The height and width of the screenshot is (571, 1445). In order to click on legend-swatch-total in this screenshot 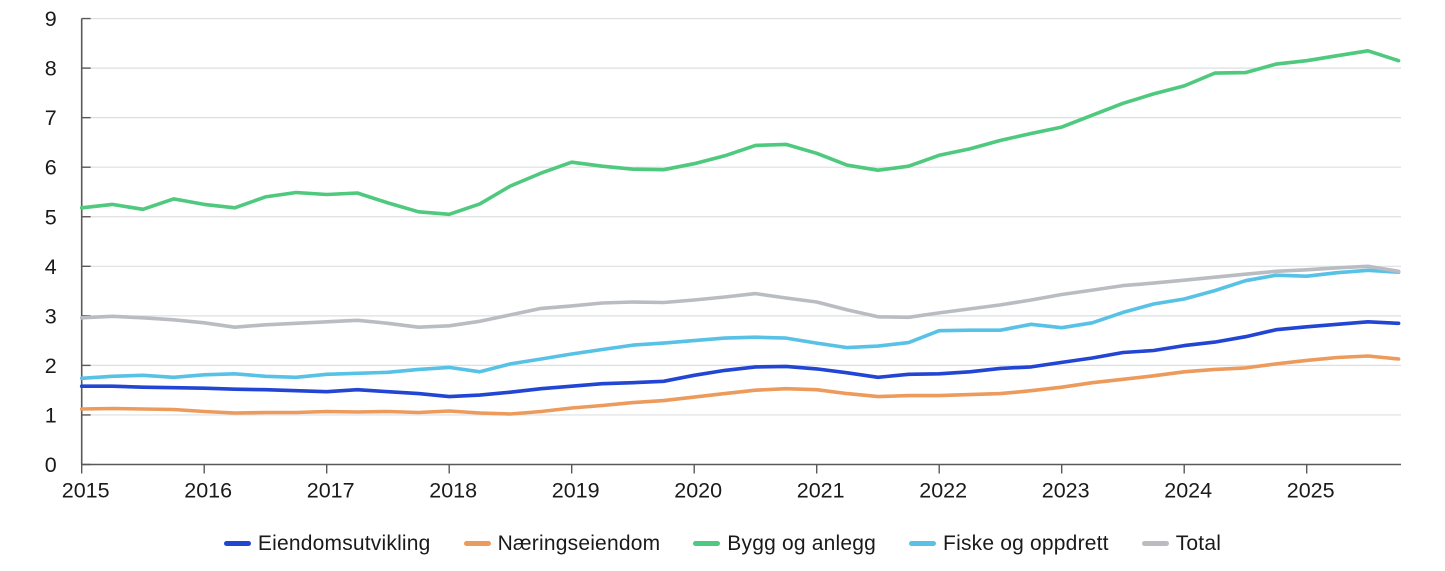, I will do `click(1155, 543)`.